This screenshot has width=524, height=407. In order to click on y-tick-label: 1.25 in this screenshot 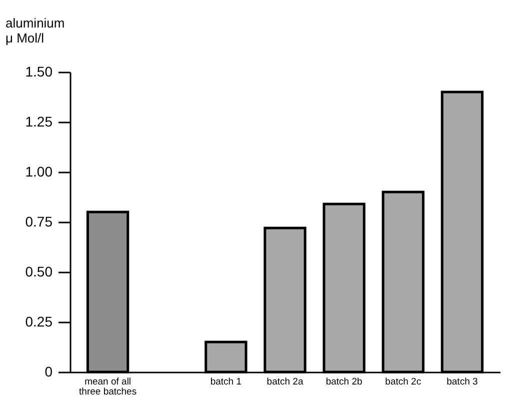, I will do `click(39, 122)`.